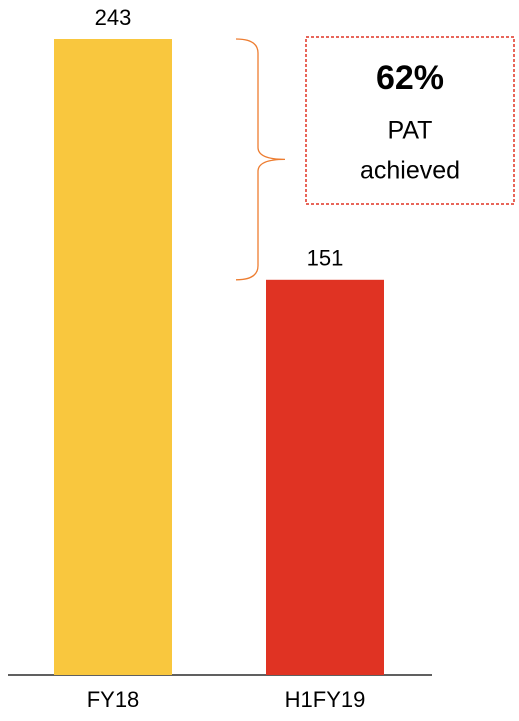 This screenshot has width=519, height=721. I want to click on value-label: 151, so click(325, 258).